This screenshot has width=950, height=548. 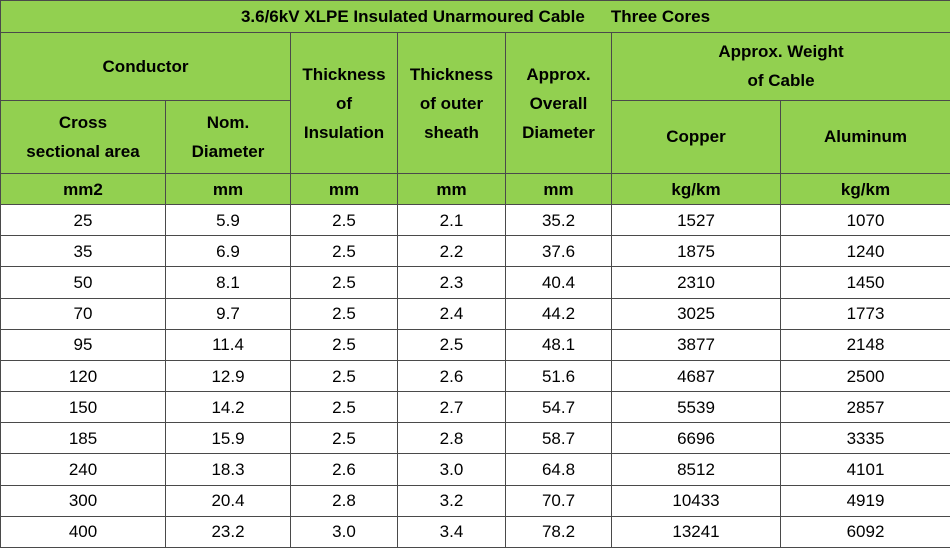 I want to click on nominal-diameter-cell: 8.1, so click(x=228, y=282).